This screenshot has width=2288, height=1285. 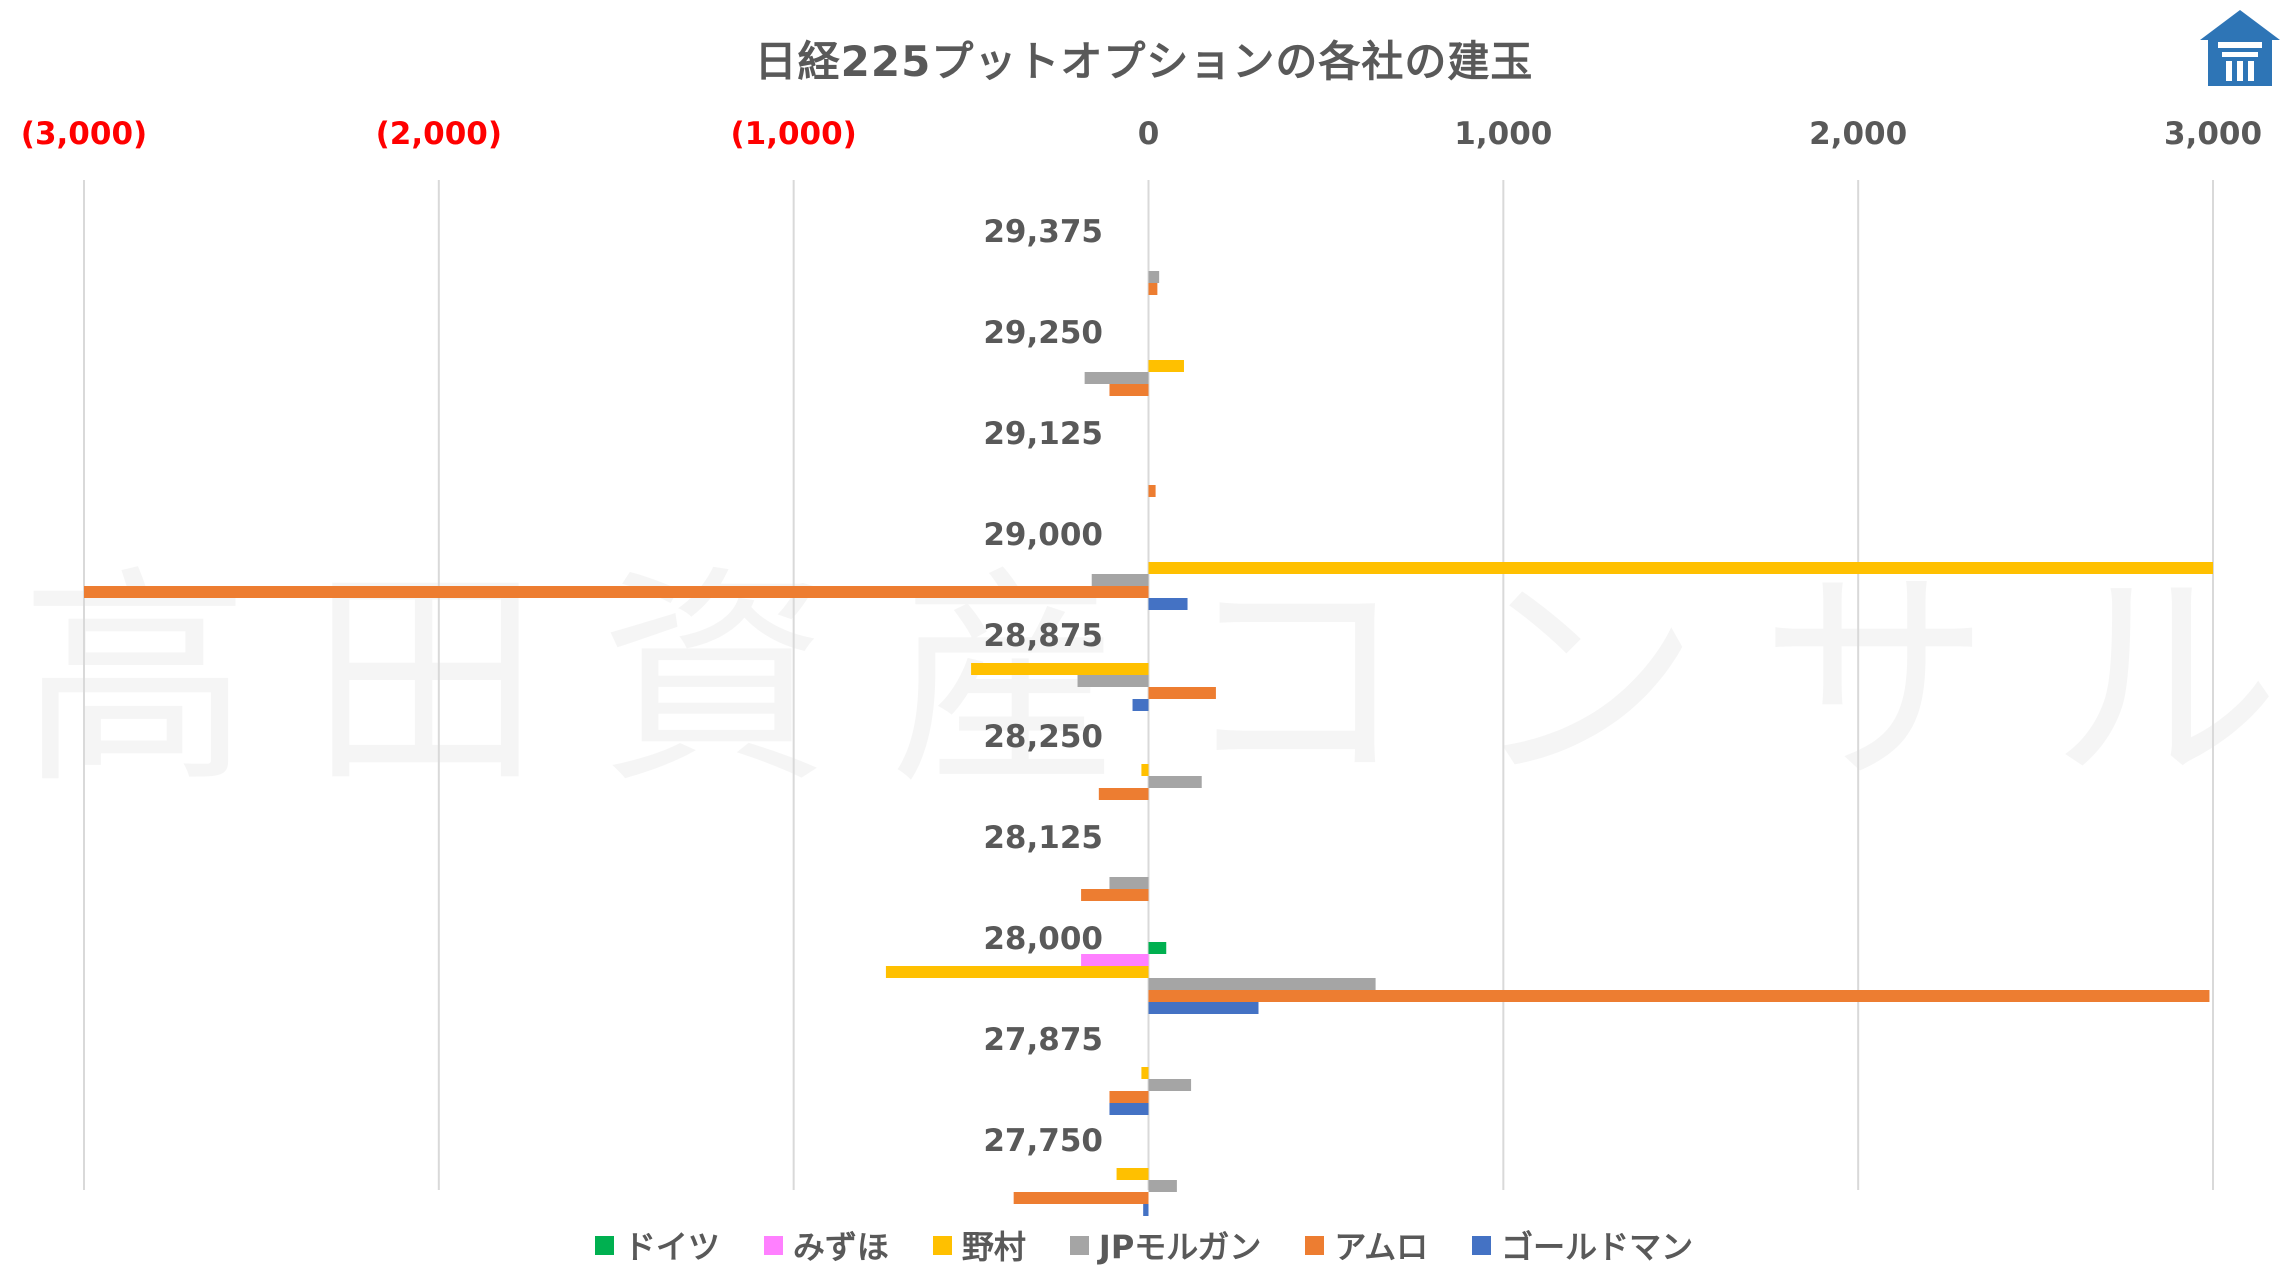 I want to click on category-label: 27,750, so click(x=1043, y=1141).